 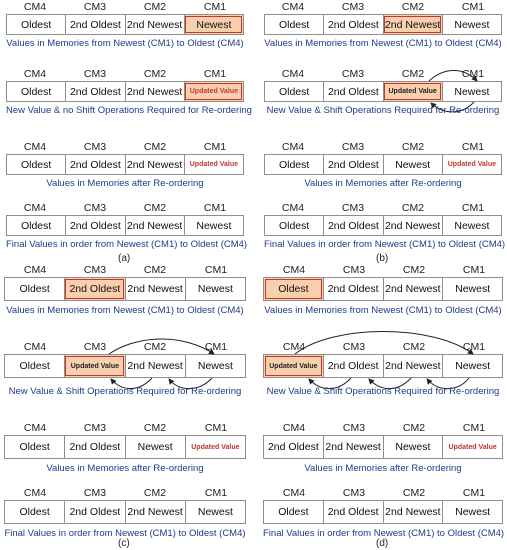 What do you see at coordinates (352, 447) in the screenshot?
I see `cell-cm3: 2nd Newest` at bounding box center [352, 447].